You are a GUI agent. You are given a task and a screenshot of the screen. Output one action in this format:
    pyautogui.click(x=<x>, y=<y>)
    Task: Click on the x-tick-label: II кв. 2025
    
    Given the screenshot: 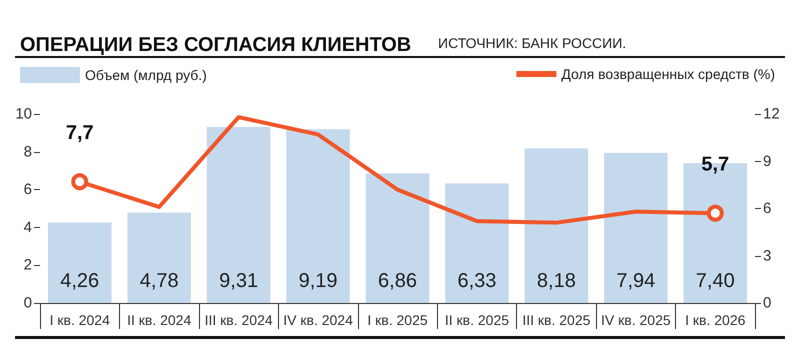 What is the action you would take?
    pyautogui.click(x=477, y=320)
    